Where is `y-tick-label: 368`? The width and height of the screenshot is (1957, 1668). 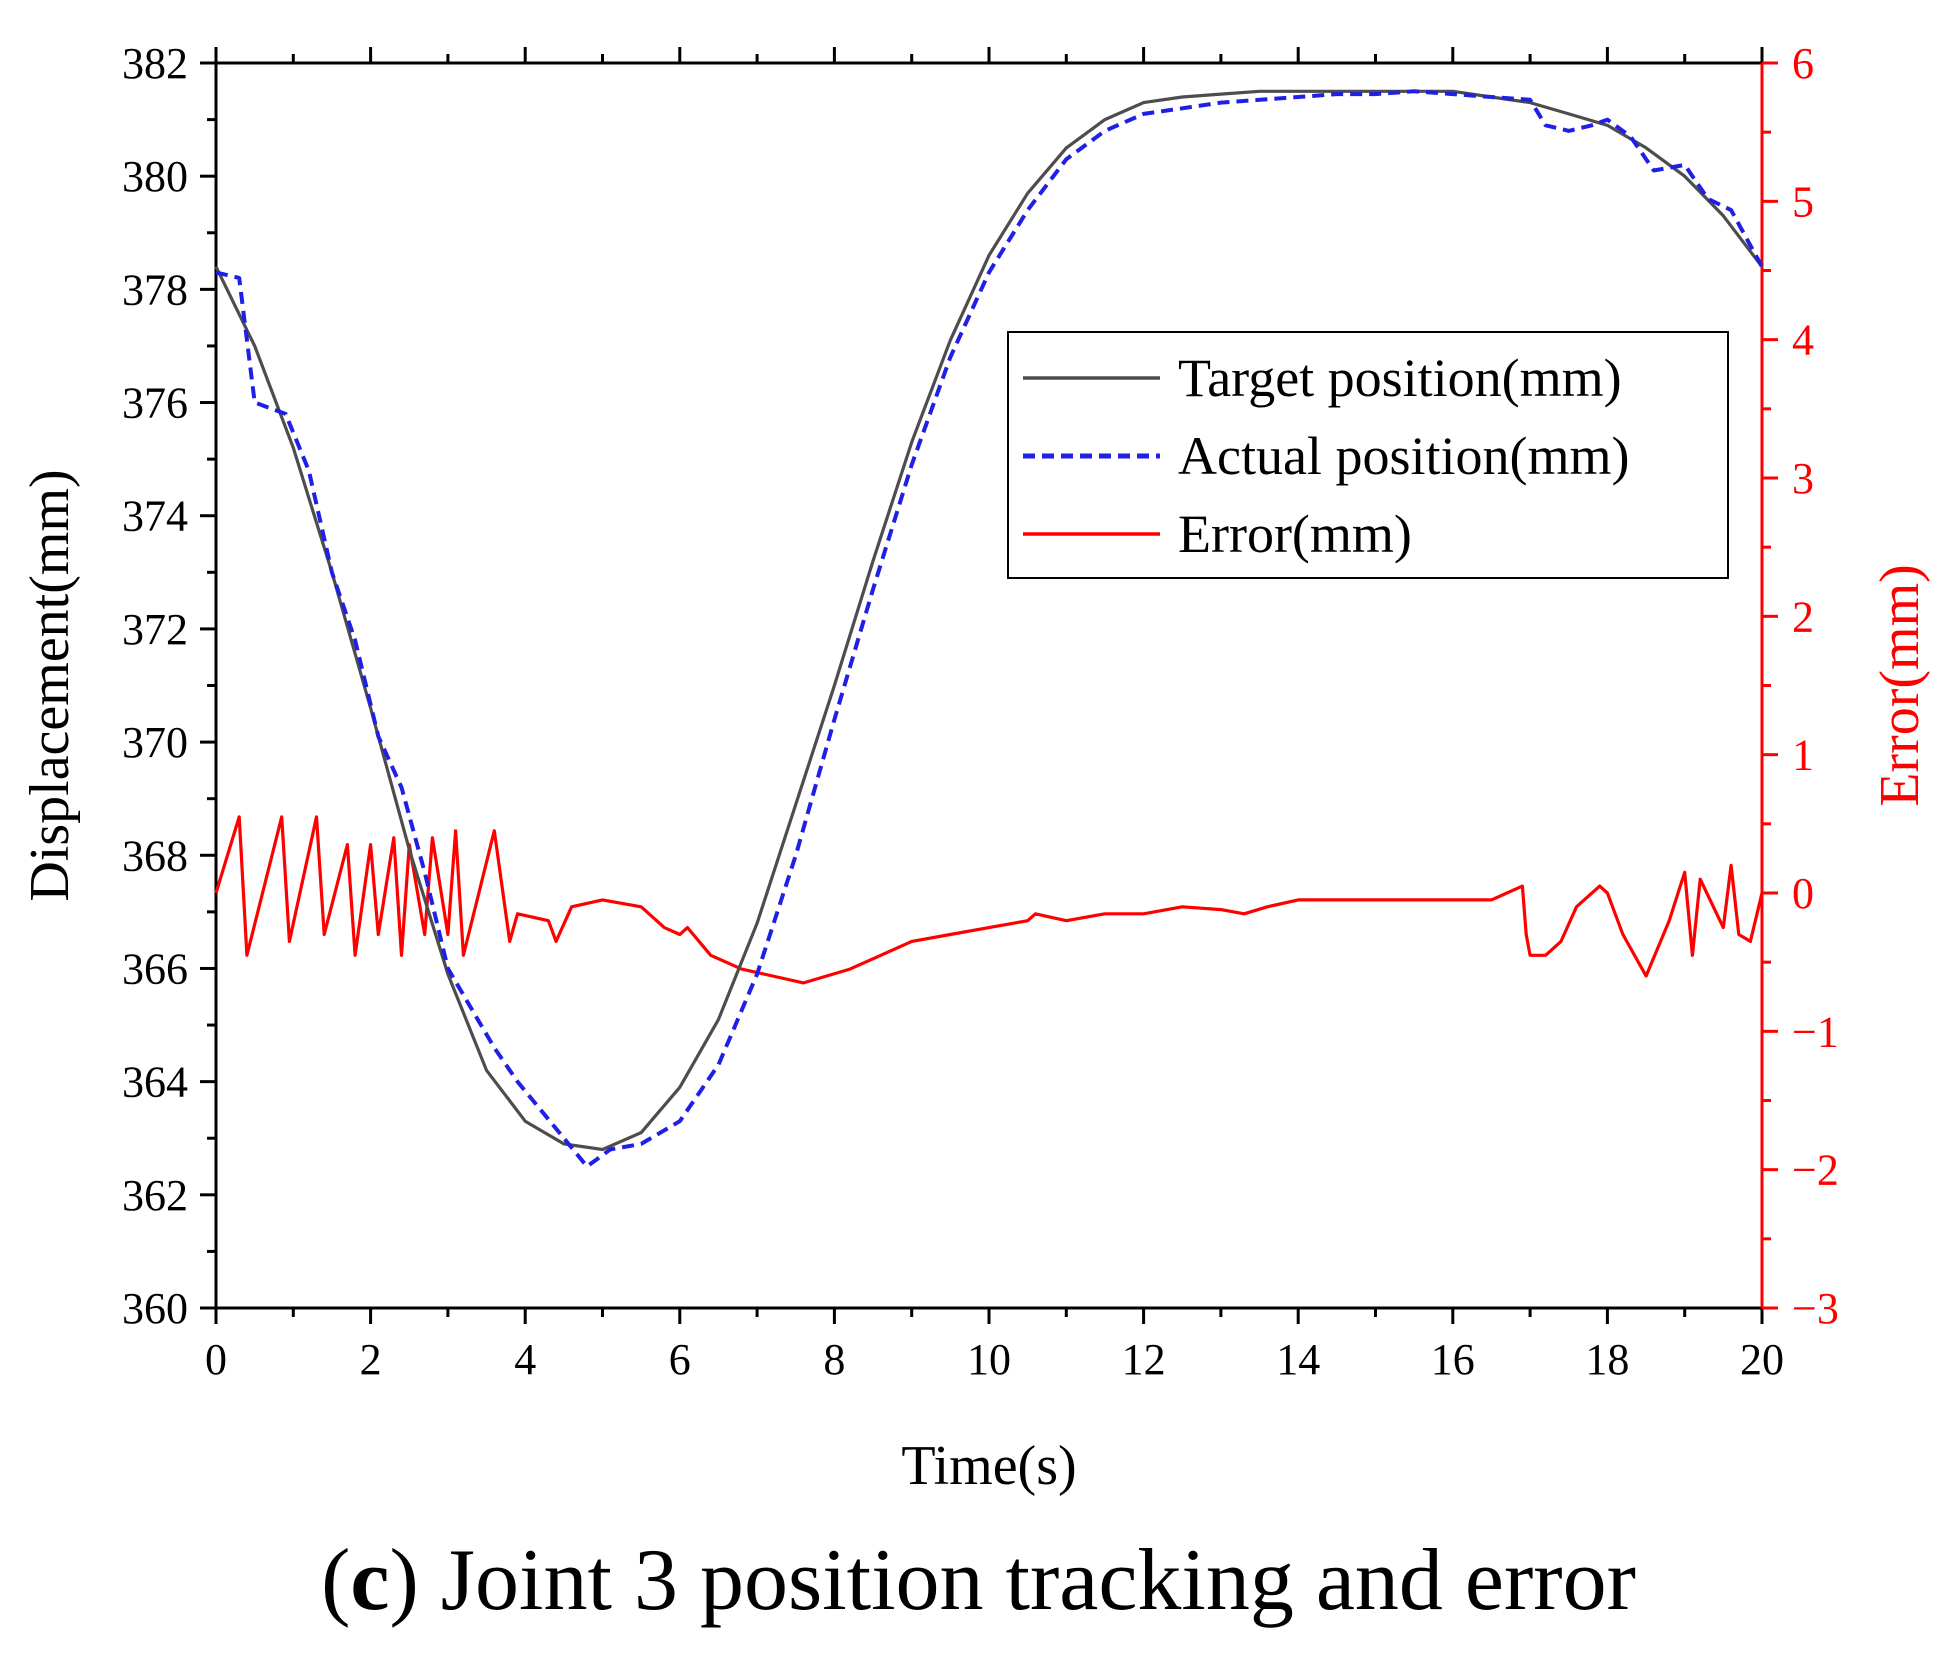
y-tick-label: 368 is located at coordinates (155, 855).